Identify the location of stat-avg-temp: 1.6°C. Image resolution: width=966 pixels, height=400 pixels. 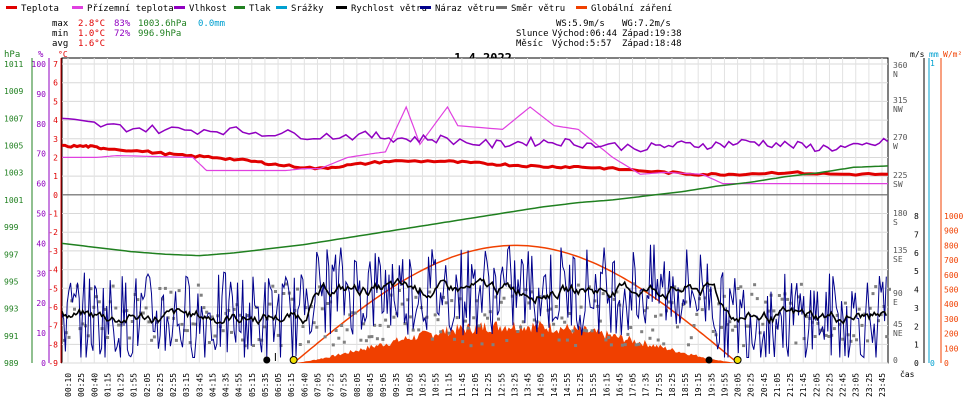
(91, 44).